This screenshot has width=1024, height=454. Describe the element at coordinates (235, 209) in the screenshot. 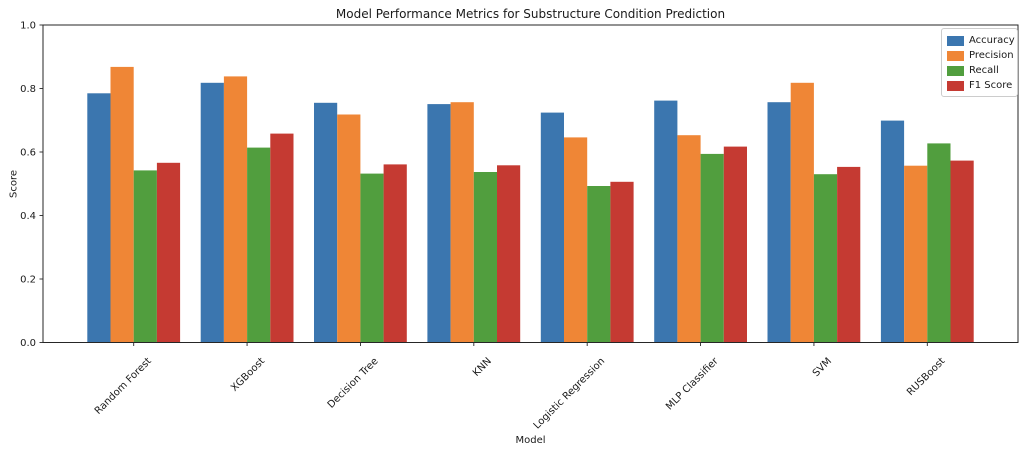

I see `bar-xgboost-precision` at that location.